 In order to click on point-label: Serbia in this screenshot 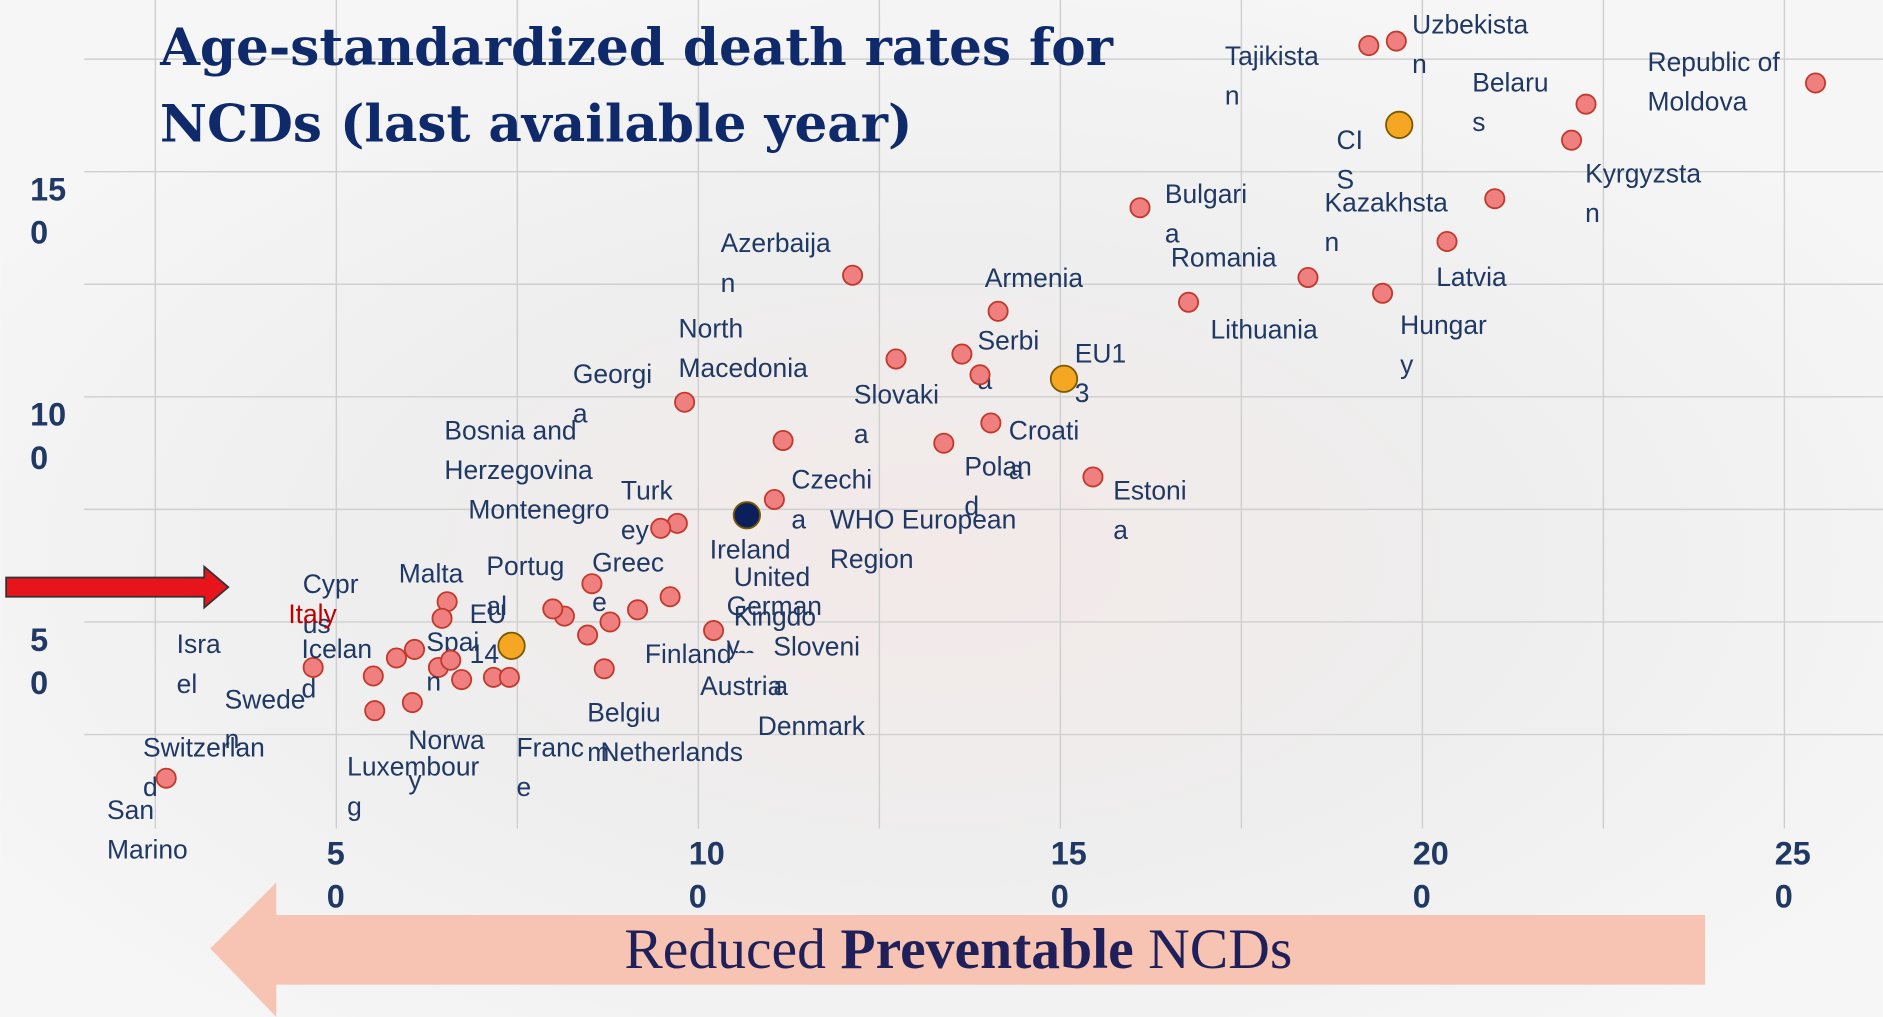, I will do `click(1008, 360)`.